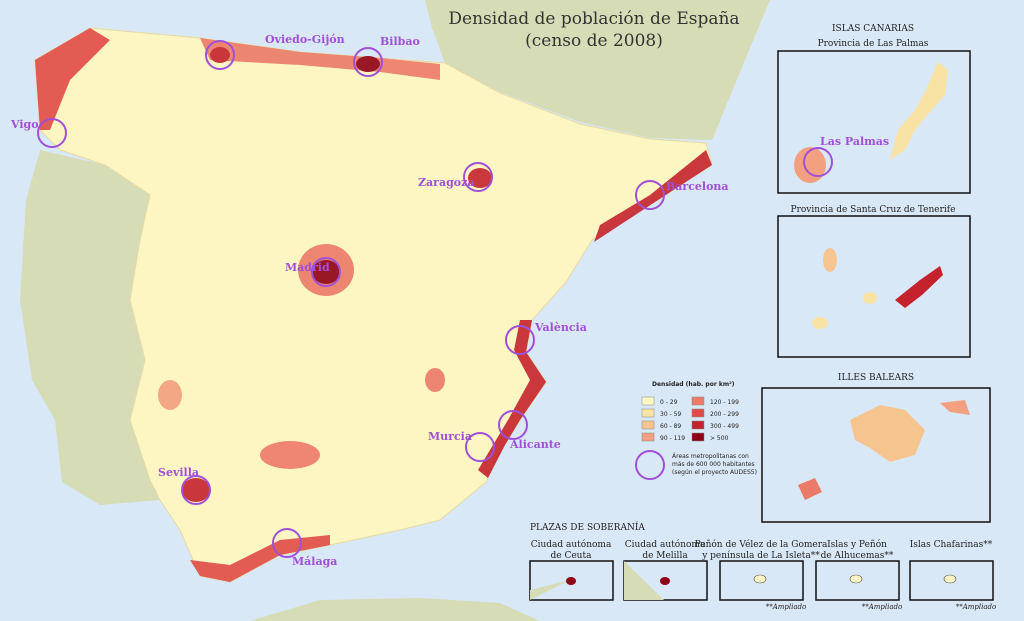 The width and height of the screenshot is (1024, 621). What do you see at coordinates (400, 41) in the screenshot?
I see `city-label: Bilbao` at bounding box center [400, 41].